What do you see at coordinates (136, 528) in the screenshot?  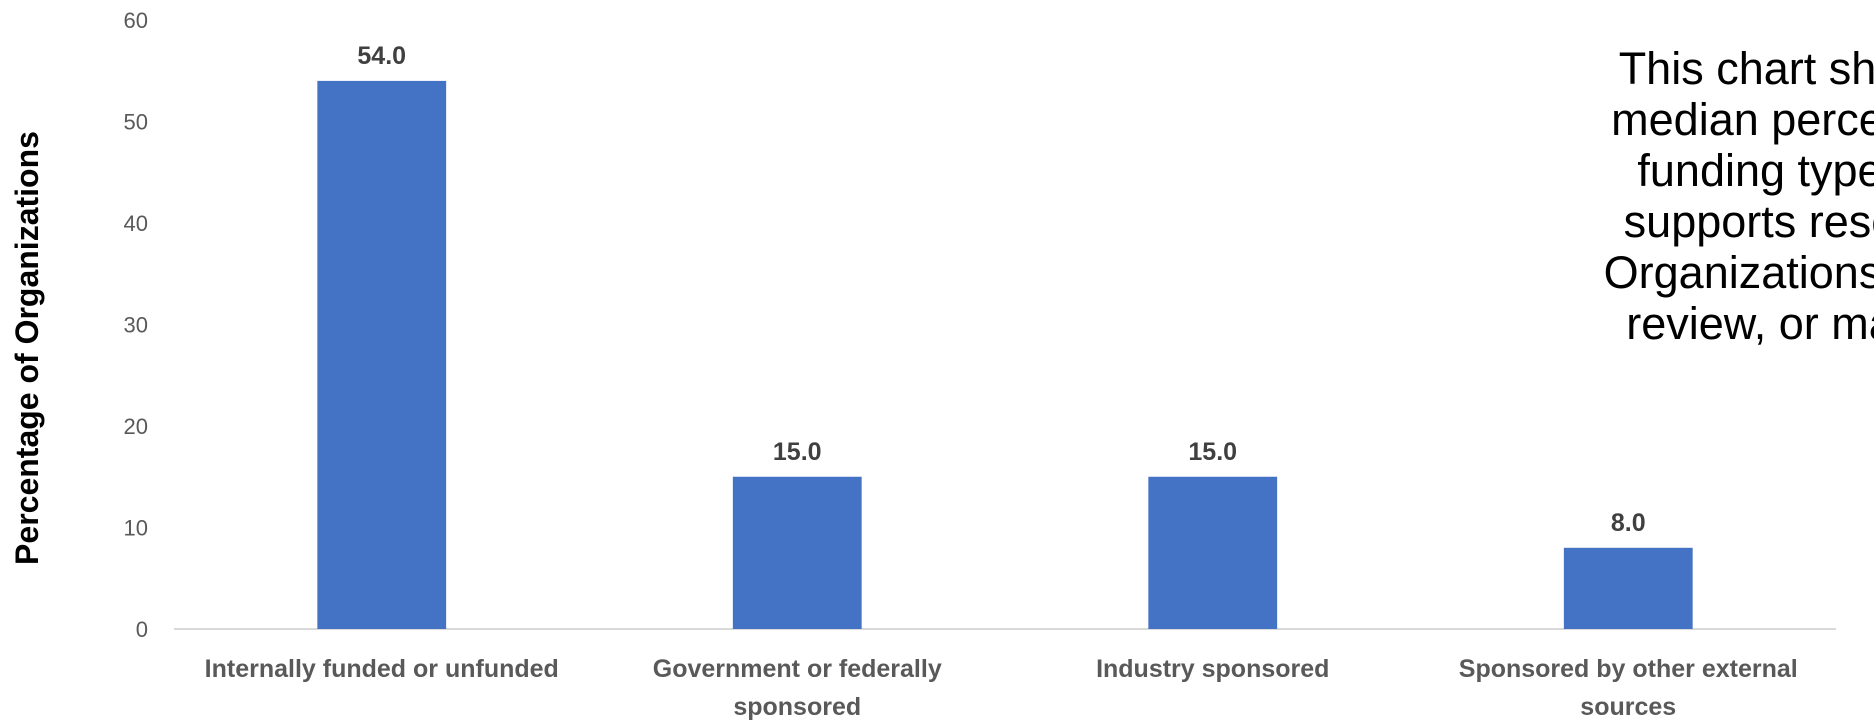 I see `y-tick-label: 10` at bounding box center [136, 528].